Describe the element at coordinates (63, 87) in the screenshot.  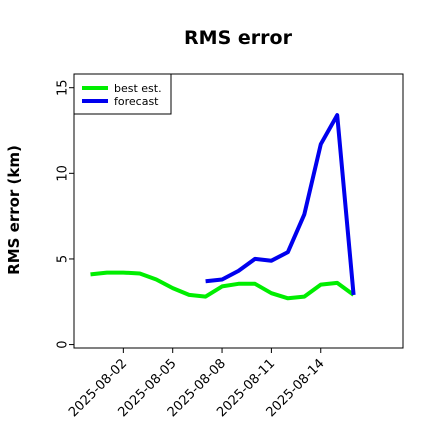
I see `y-tick-label: 15` at that location.